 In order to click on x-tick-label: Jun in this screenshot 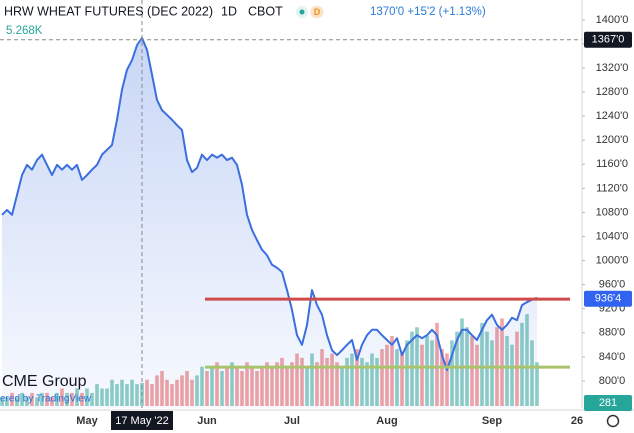, I will do `click(207, 421)`.